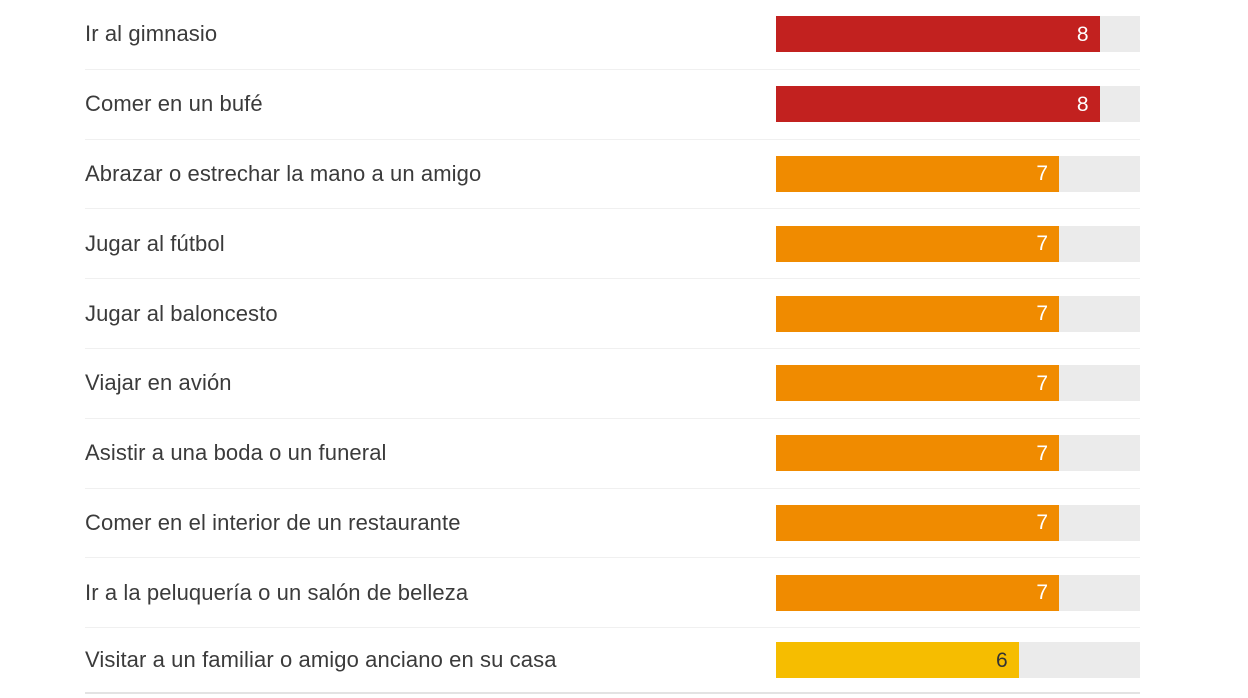 The width and height of the screenshot is (1248, 698). I want to click on bar-row: Comer en un bufé 8, so click(612, 105).